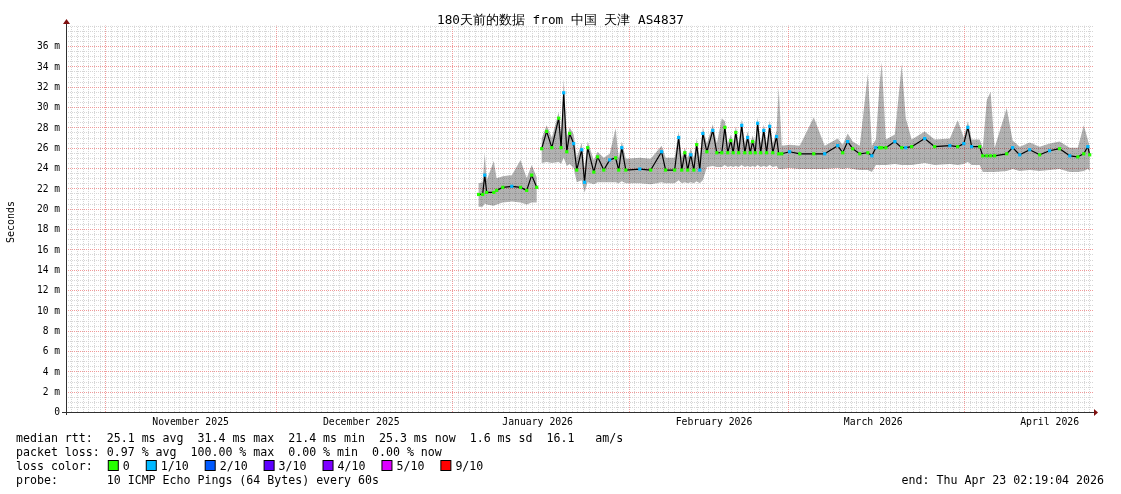 The height and width of the screenshot is (494, 1121). Describe the element at coordinates (48, 148) in the screenshot. I see `y-tick-label: 26 m` at that location.